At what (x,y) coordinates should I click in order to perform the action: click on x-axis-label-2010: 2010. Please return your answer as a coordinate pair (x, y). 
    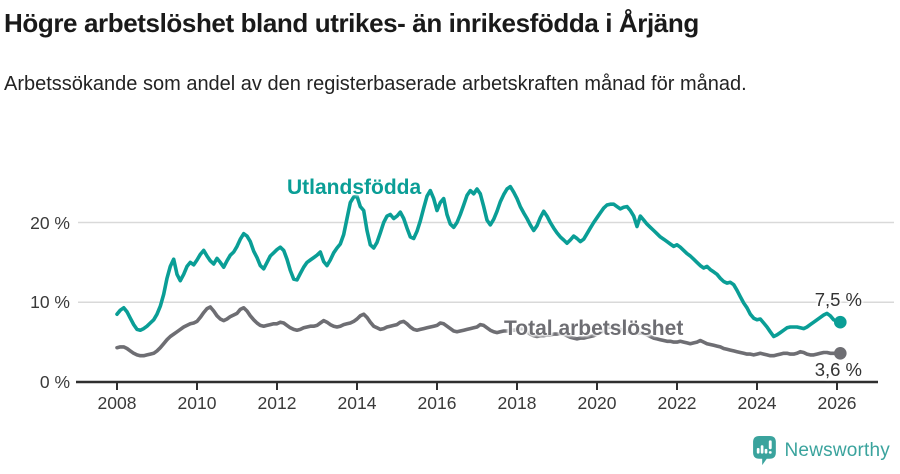
    Looking at the image, I should click on (197, 403).